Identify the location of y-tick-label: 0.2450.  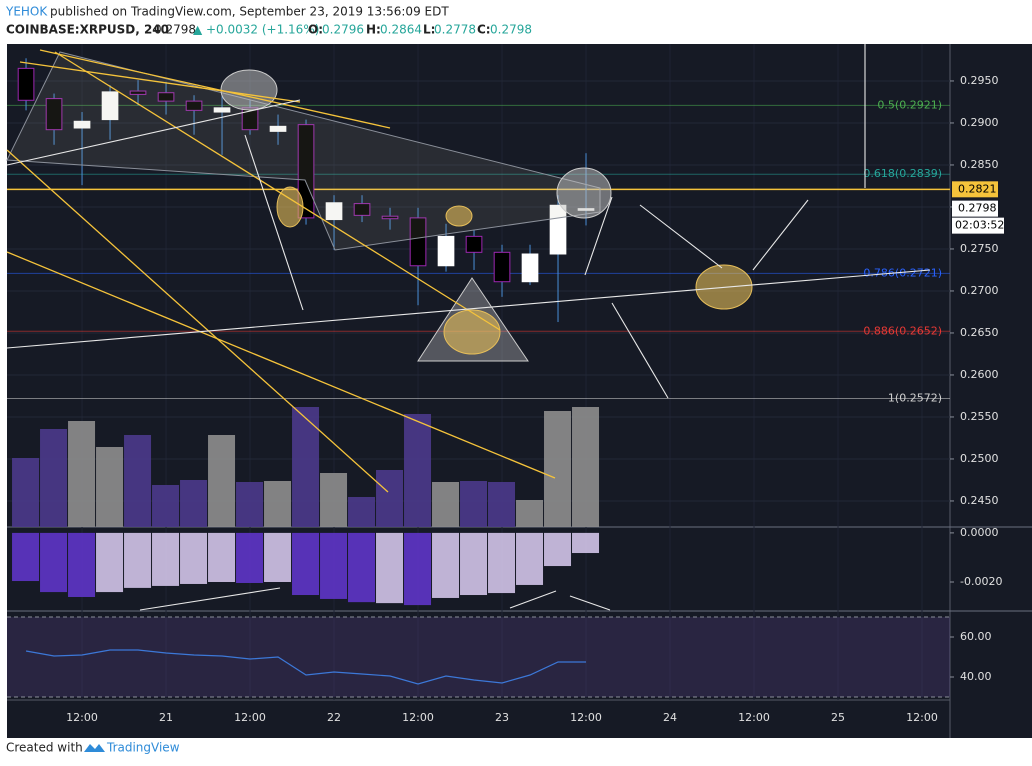
(979, 500).